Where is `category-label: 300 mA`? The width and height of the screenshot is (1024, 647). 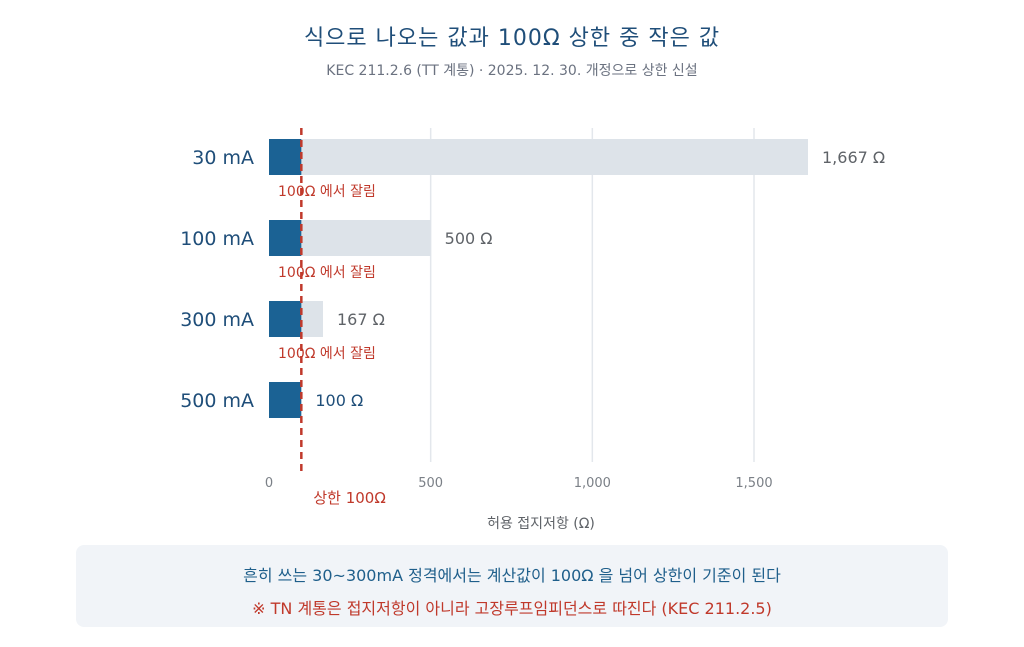
category-label: 300 mA is located at coordinates (217, 320).